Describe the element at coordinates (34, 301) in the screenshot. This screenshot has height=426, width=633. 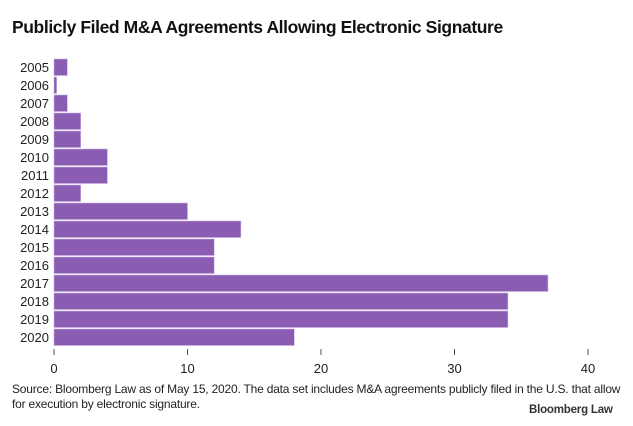
I see `y-tick-label-2018: 2018` at that location.